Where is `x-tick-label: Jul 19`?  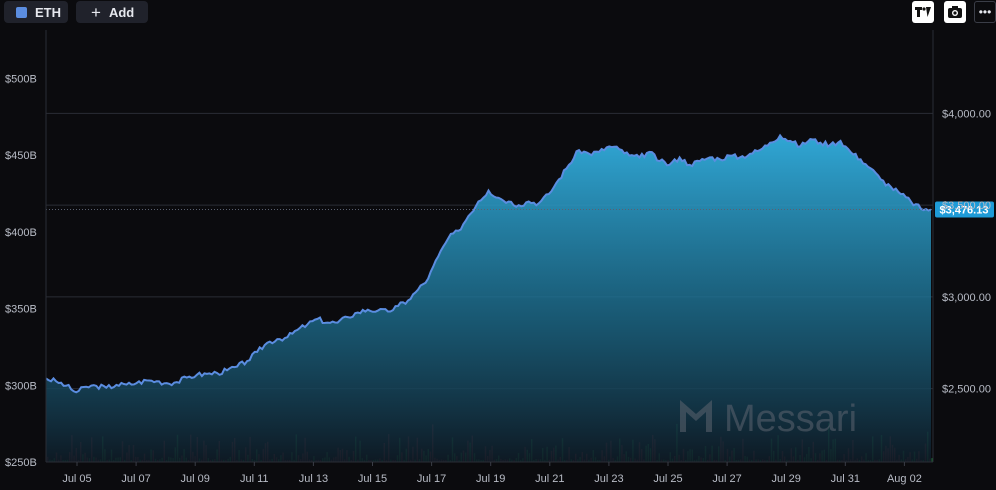
x-tick-label: Jul 19 is located at coordinates (490, 479).